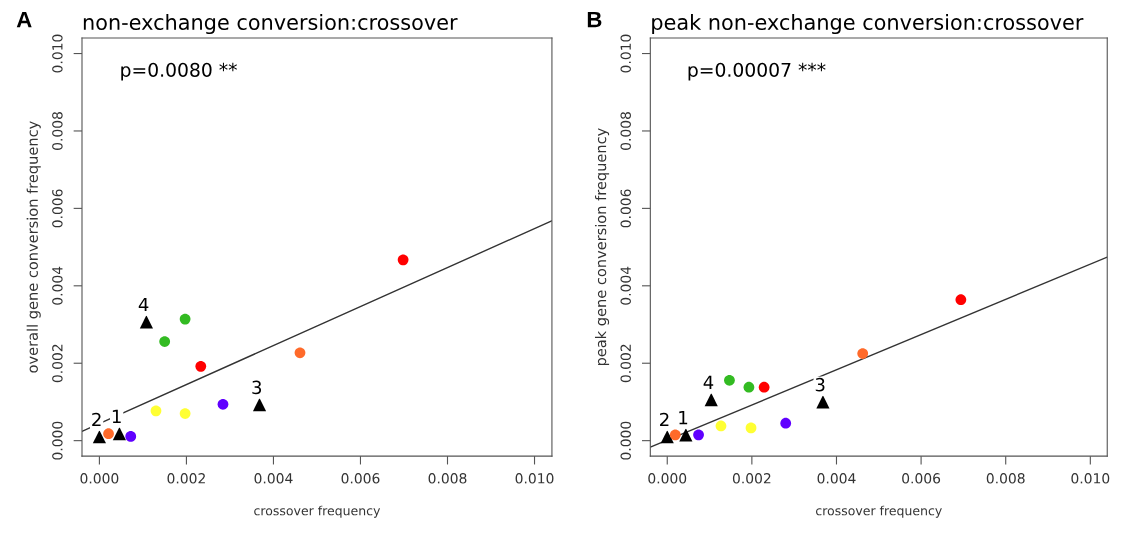 This screenshot has width=1131, height=536. What do you see at coordinates (757, 71) in the screenshot?
I see `annotation: p=0.00007 ***` at bounding box center [757, 71].